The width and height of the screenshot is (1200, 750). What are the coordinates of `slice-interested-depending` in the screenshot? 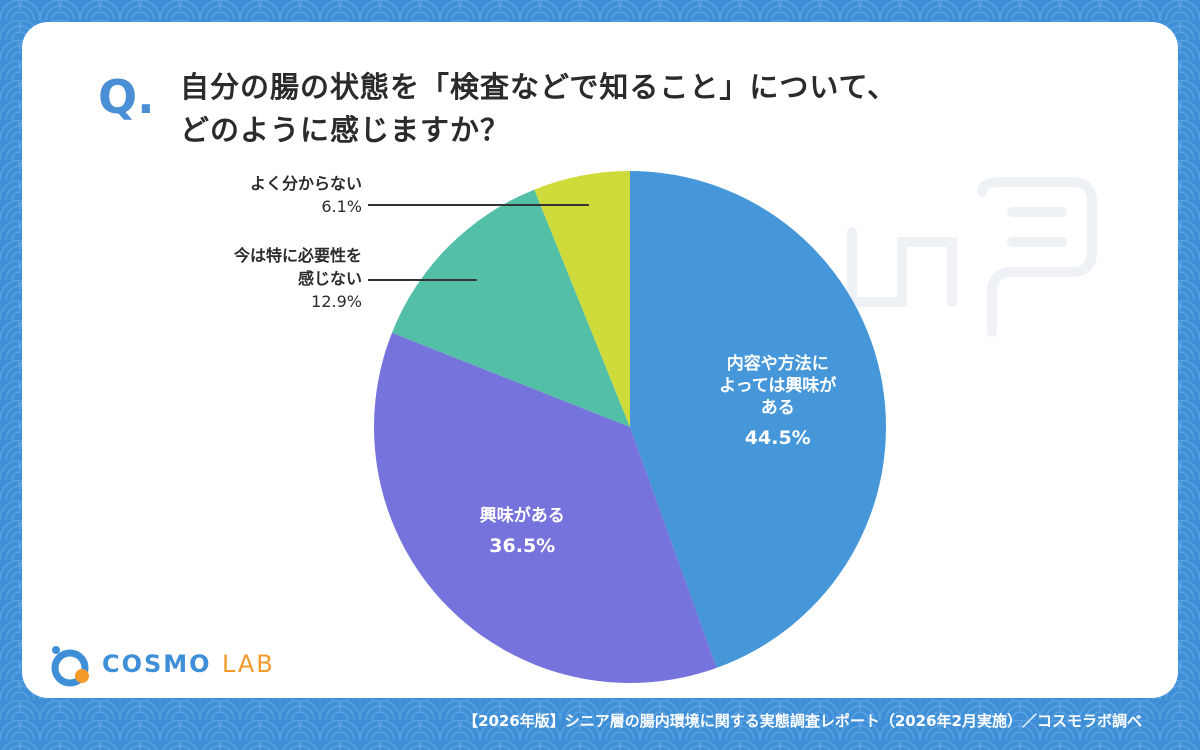 It's located at (758, 419).